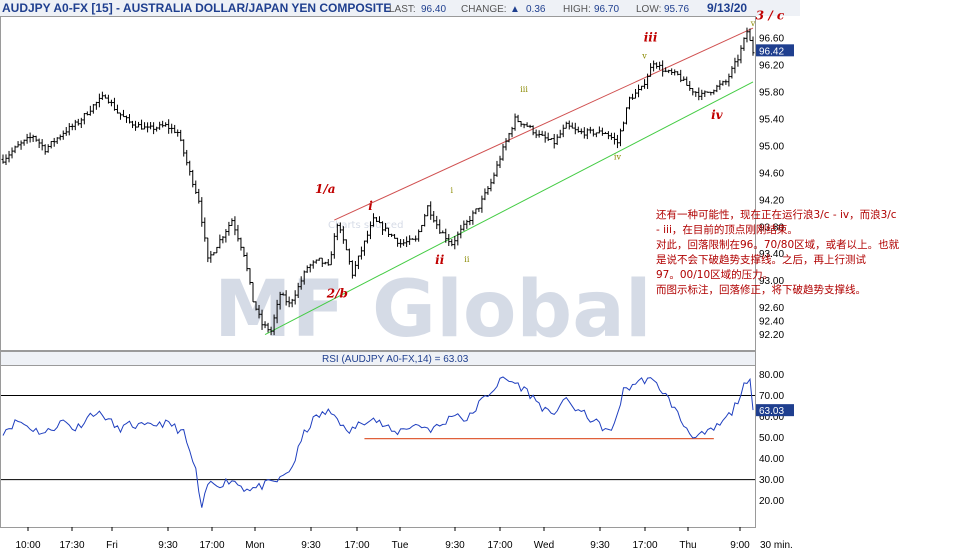 This screenshot has height=550, width=954. Describe the element at coordinates (776, 545) in the screenshot. I see `x-unit-label: 30 min.` at that location.